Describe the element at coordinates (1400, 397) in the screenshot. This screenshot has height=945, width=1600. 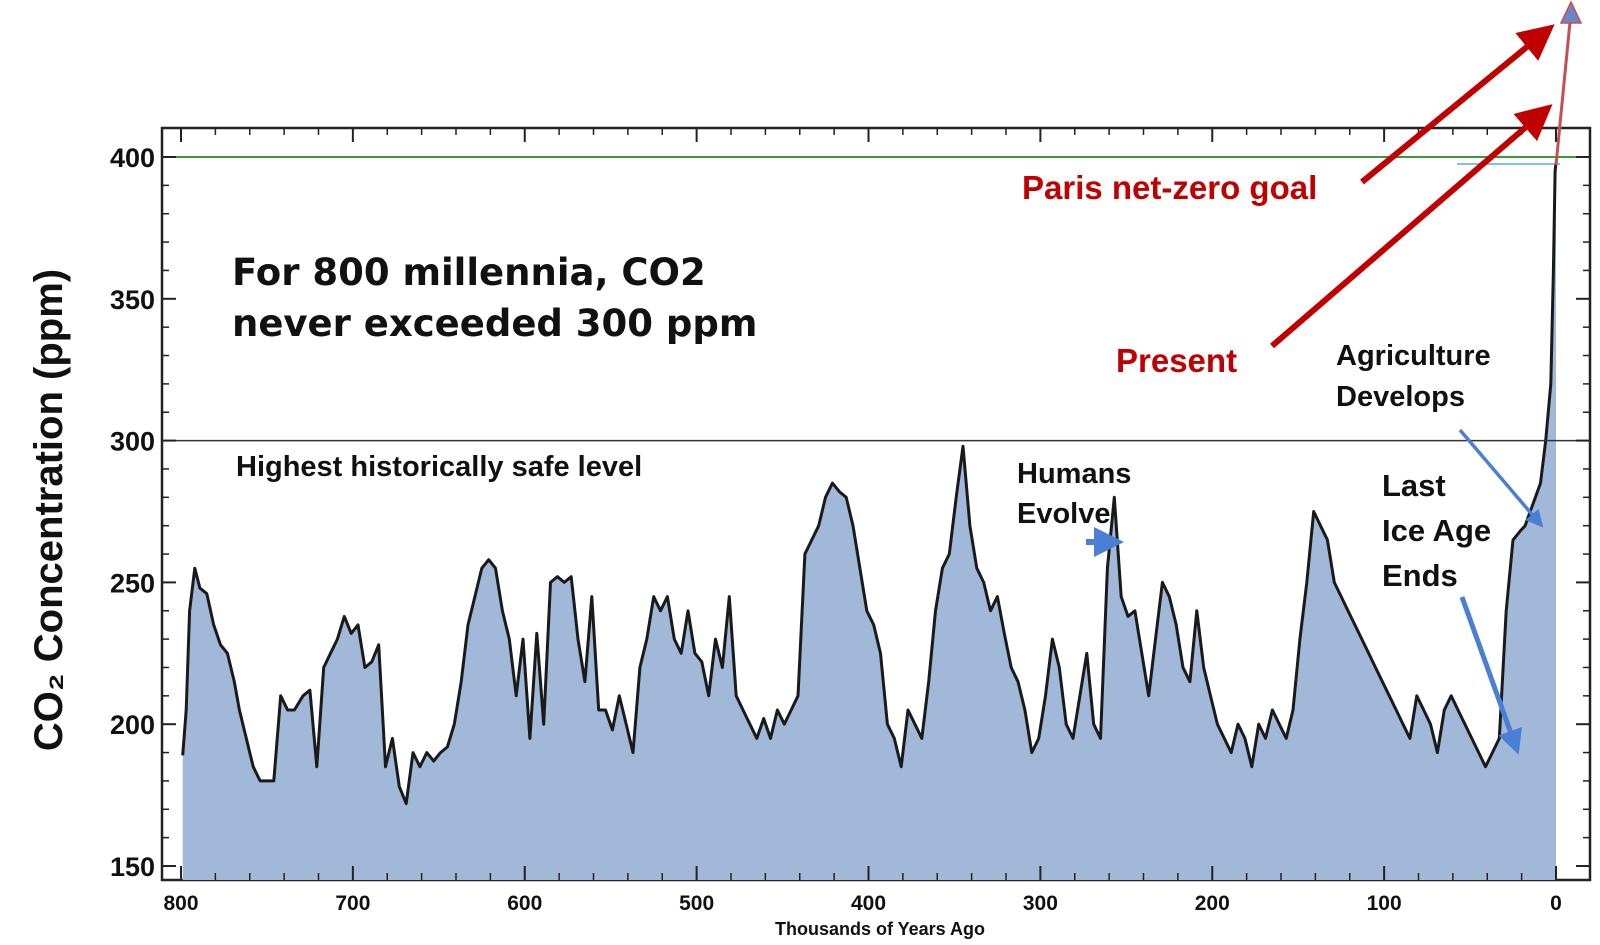
I see `agriculture-line-2: Develops` at that location.